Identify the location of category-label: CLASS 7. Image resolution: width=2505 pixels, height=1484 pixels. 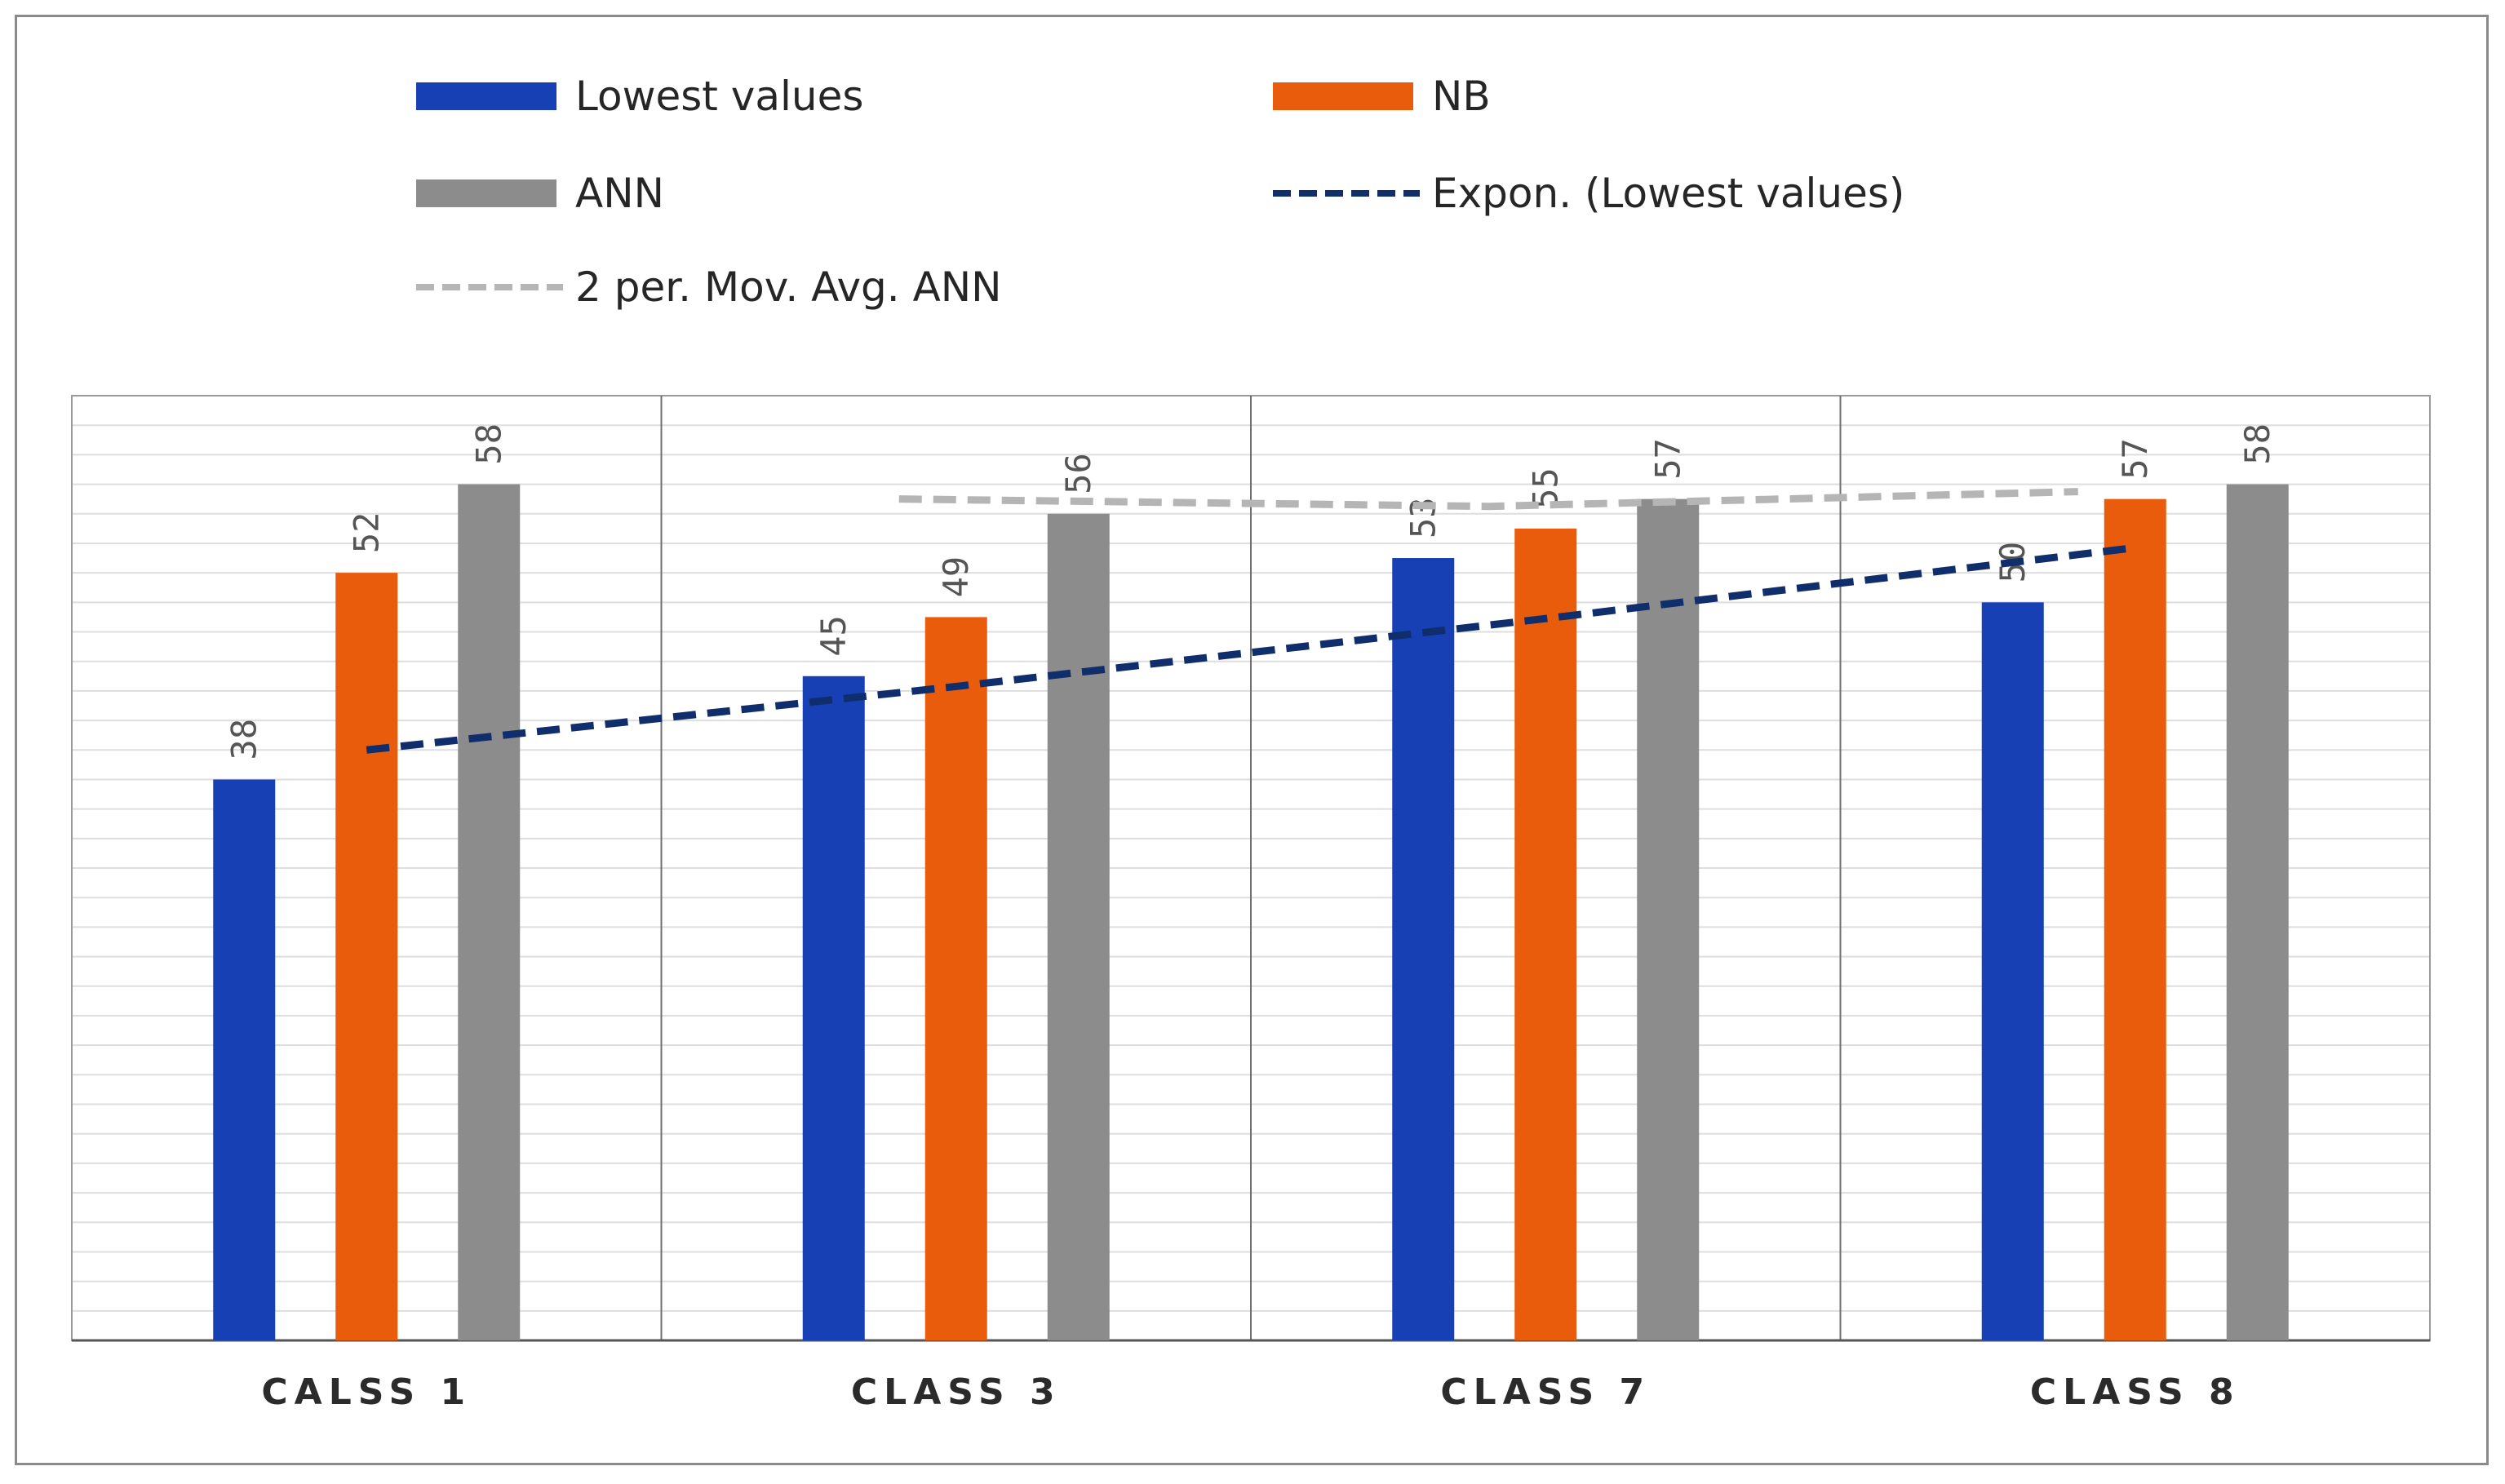
(1545, 1392).